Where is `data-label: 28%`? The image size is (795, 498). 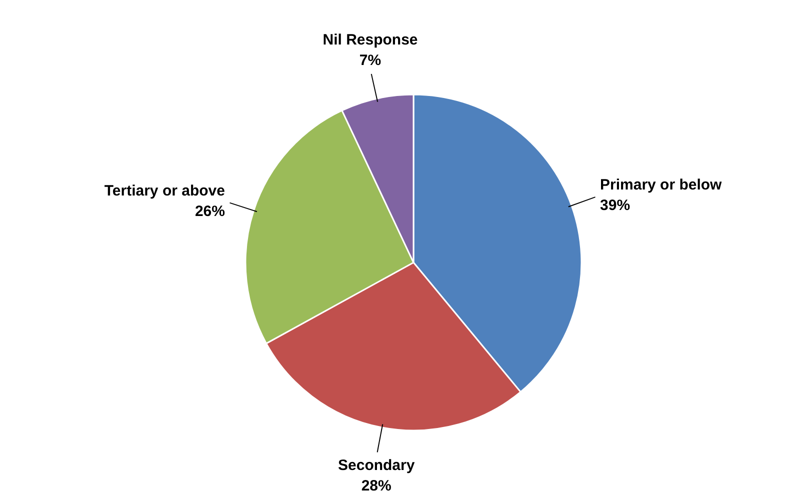 data-label: 28% is located at coordinates (376, 486).